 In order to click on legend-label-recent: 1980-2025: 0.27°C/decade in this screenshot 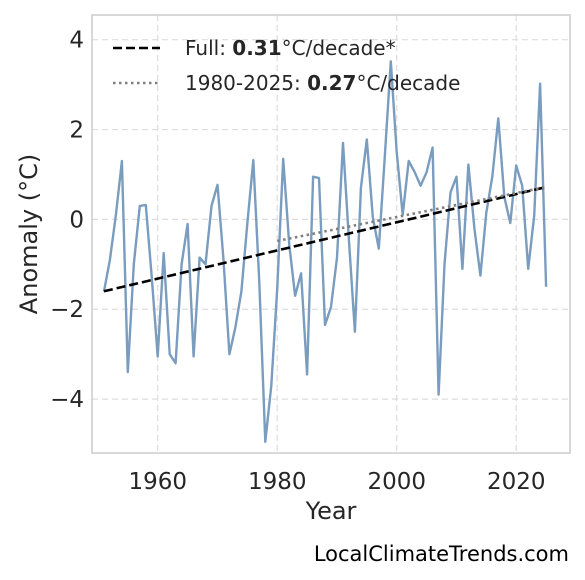, I will do `click(322, 83)`.